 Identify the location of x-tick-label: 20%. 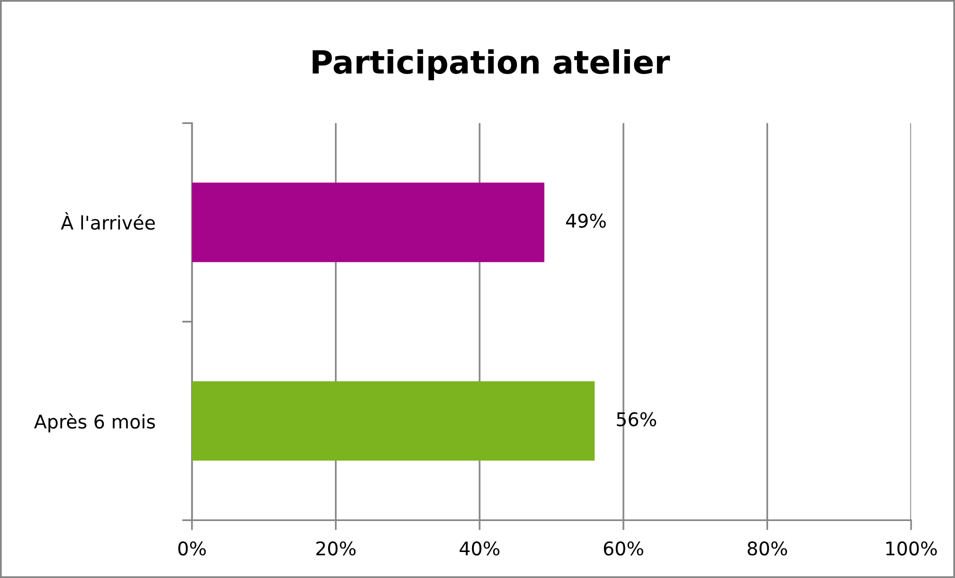
(336, 548).